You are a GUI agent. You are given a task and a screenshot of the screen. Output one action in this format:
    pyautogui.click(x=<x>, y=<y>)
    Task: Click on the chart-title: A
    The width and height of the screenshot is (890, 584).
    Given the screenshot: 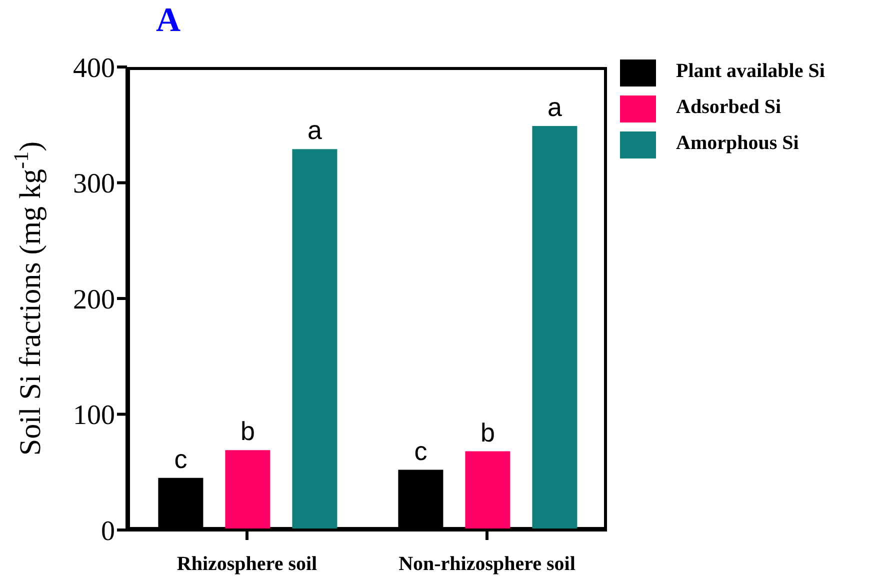 What is the action you would take?
    pyautogui.click(x=168, y=21)
    